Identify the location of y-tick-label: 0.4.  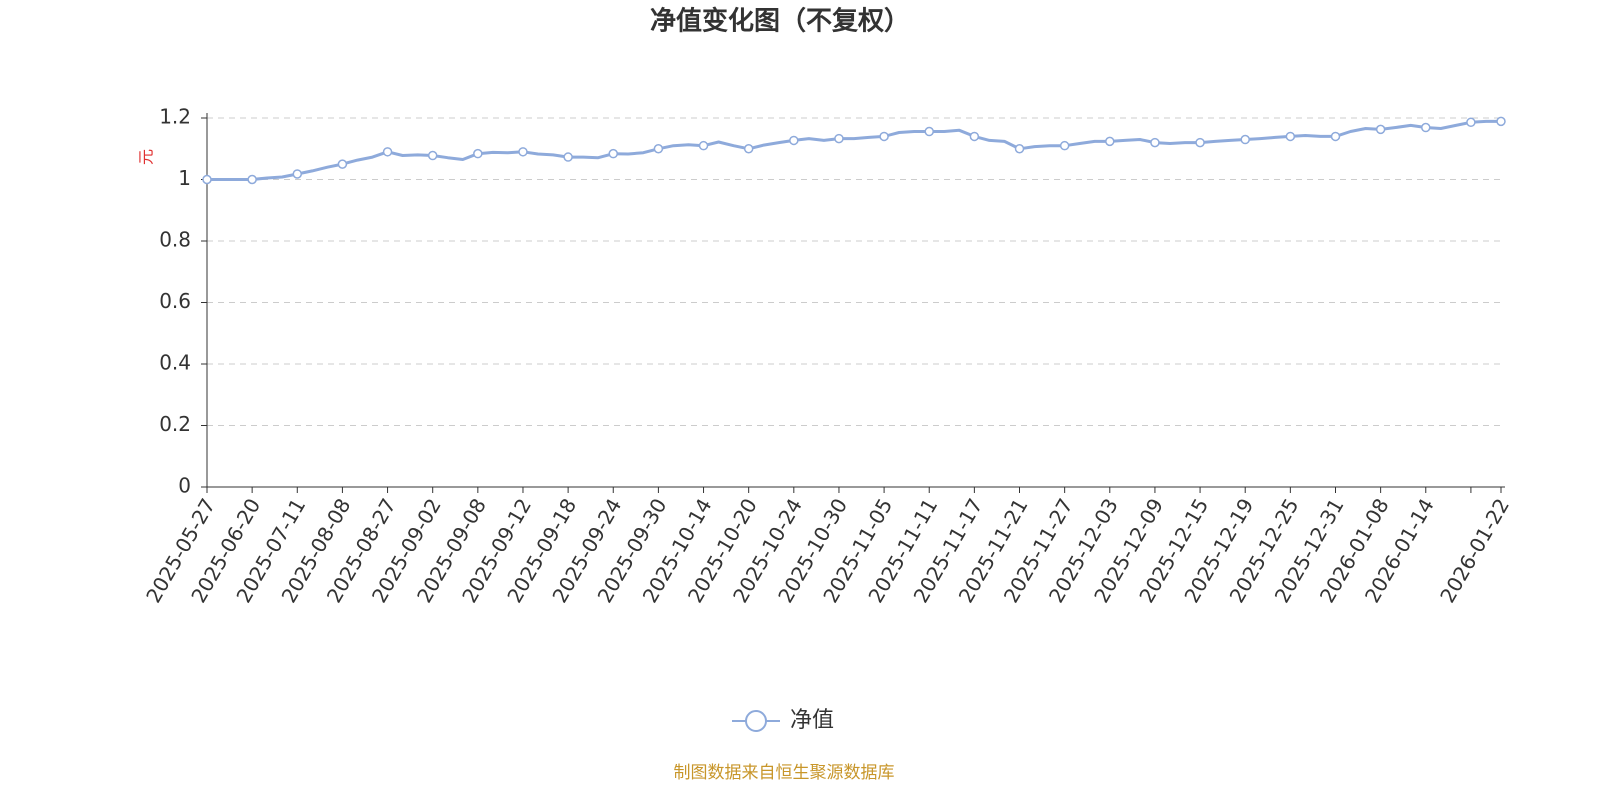
(175, 363).